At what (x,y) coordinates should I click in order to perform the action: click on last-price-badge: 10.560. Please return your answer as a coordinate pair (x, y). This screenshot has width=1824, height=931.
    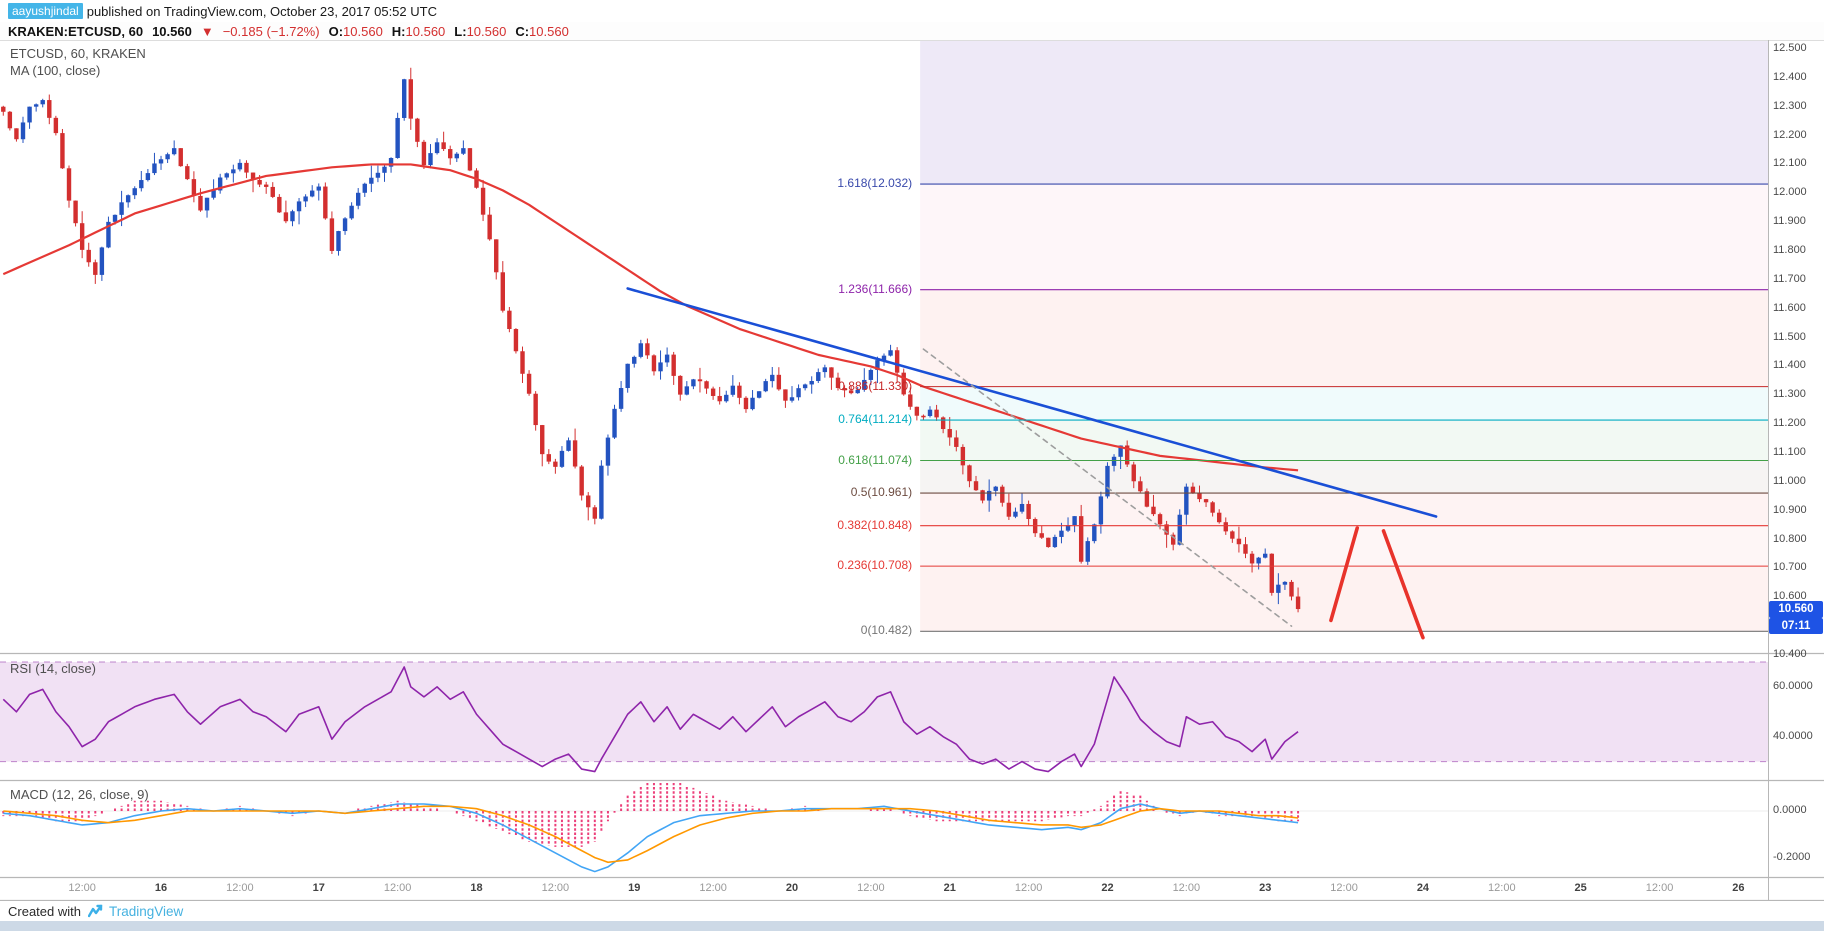
    Looking at the image, I should click on (1796, 609).